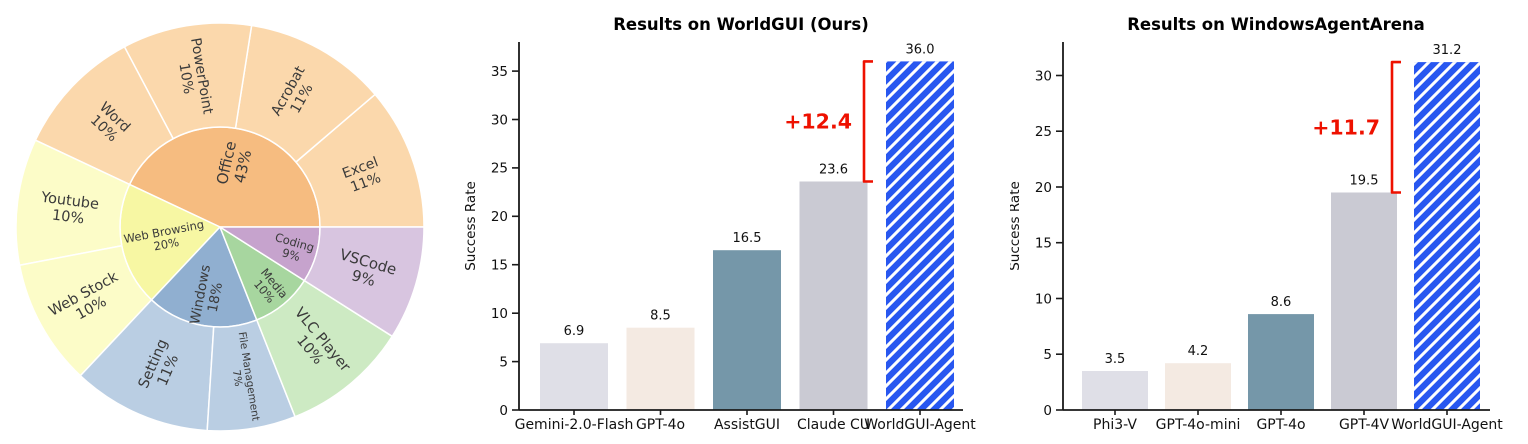 The image size is (1528, 444). I want to click on x-tick-label: Claude CU, so click(833, 425).